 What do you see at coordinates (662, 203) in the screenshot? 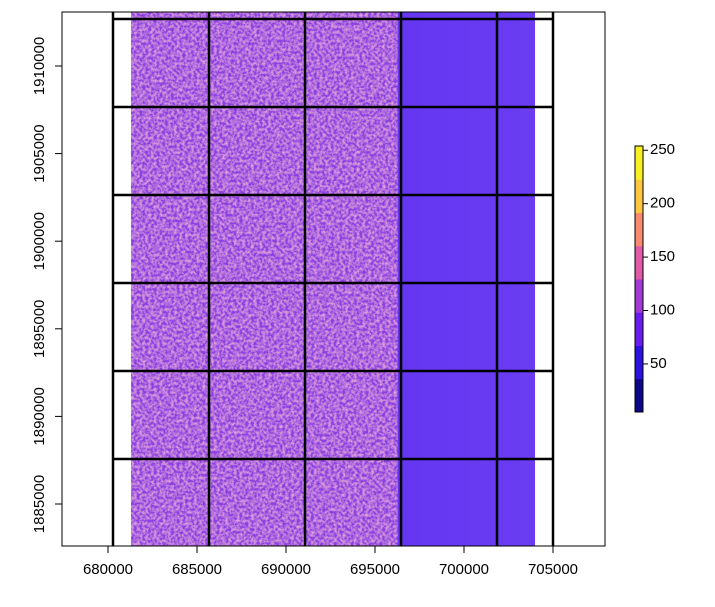
I see `colorbar-tick-label: 200` at bounding box center [662, 203].